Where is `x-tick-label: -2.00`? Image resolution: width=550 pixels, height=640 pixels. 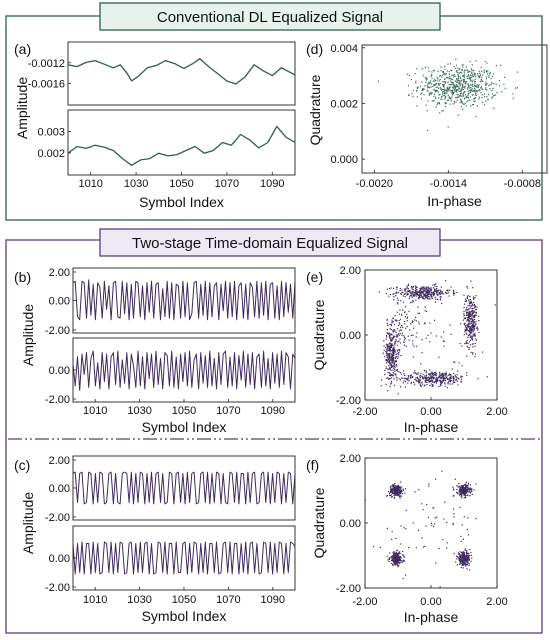
x-tick-label: -2.00 is located at coordinates (364, 412).